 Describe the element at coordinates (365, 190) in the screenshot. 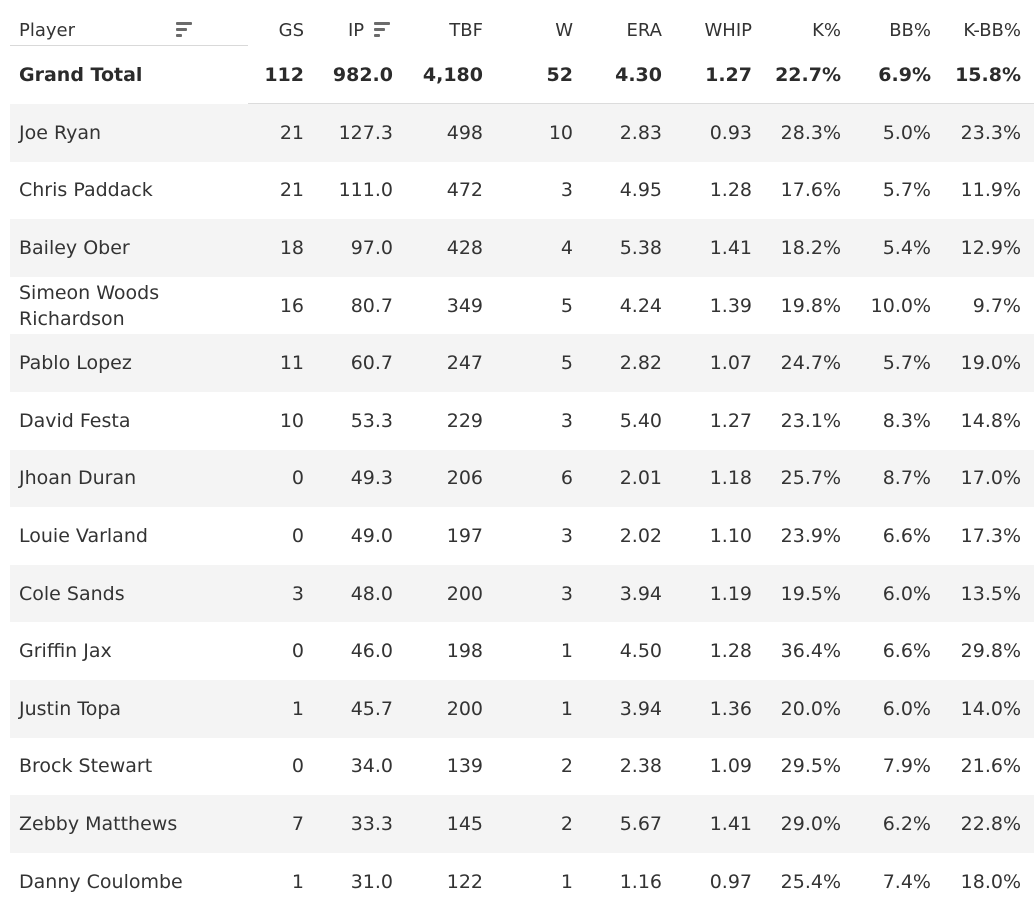

I see `cell-ip: 111.0` at that location.